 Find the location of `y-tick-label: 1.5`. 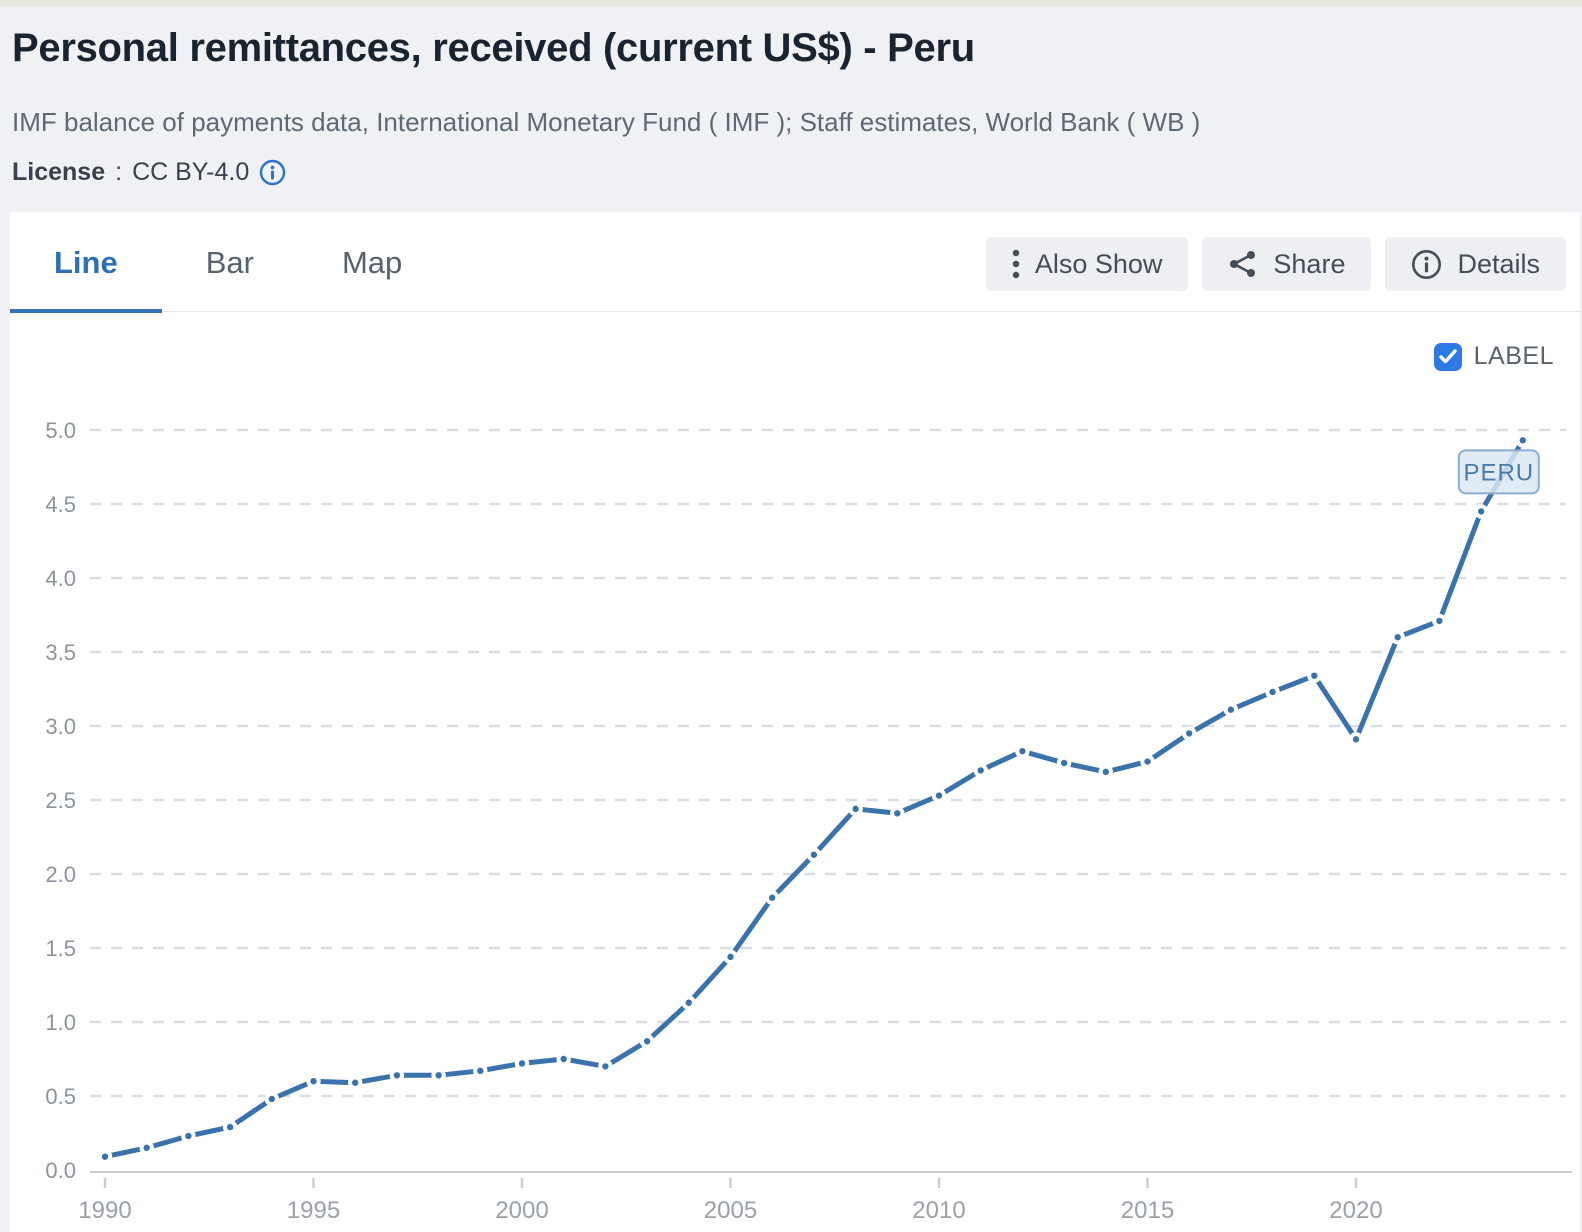

y-tick-label: 1.5 is located at coordinates (60, 948).